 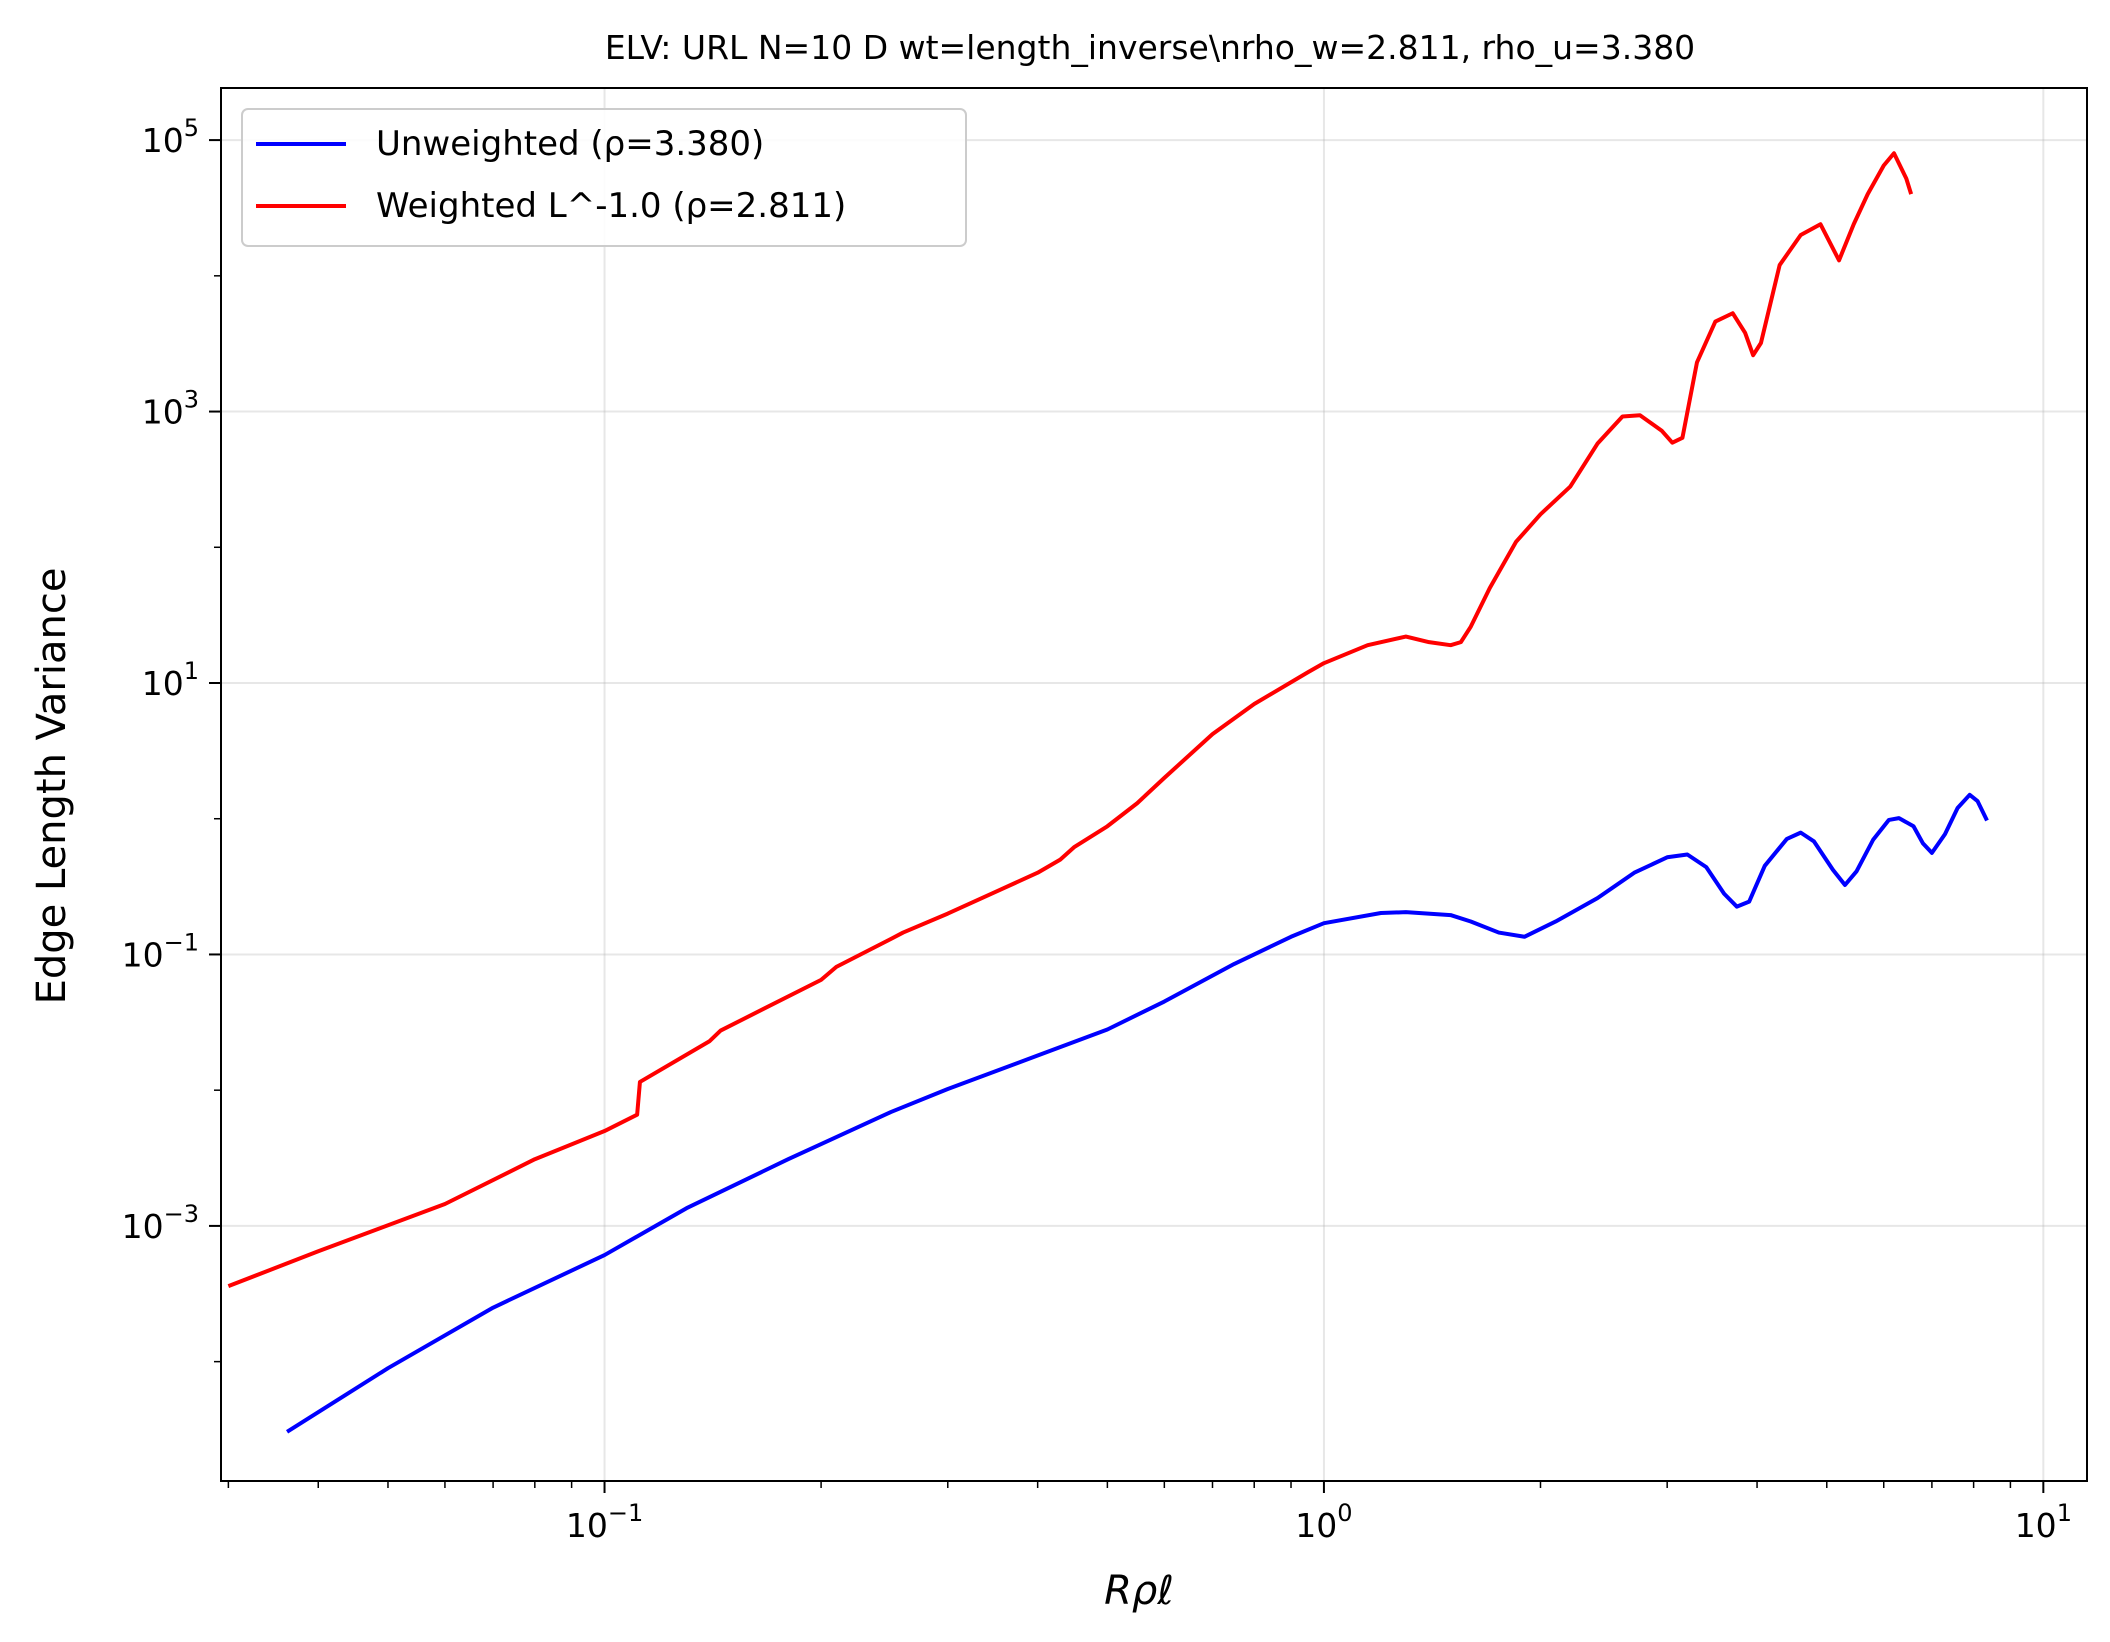 What do you see at coordinates (1323, 1522) in the screenshot?
I see `x-tick-label: 10⁰` at bounding box center [1323, 1522].